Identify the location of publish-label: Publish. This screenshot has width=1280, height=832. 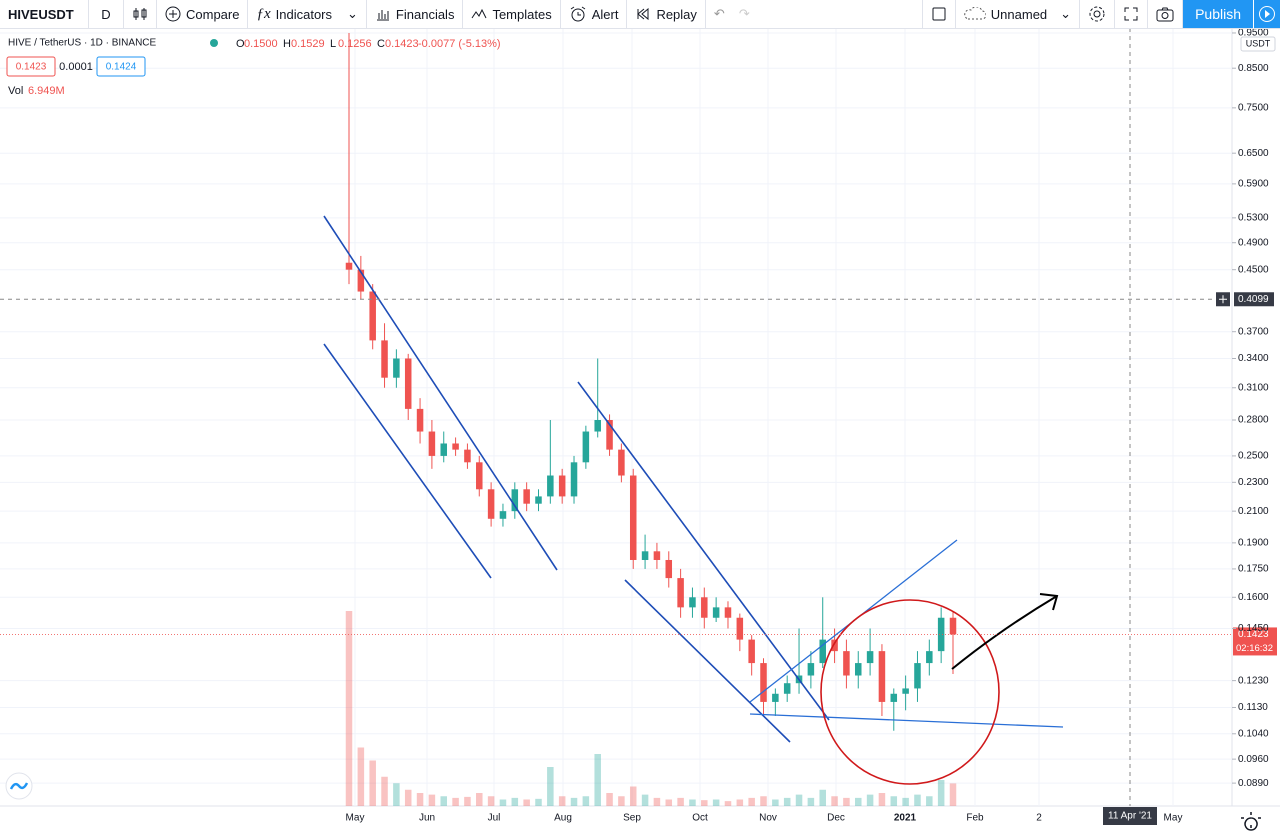
(1218, 14).